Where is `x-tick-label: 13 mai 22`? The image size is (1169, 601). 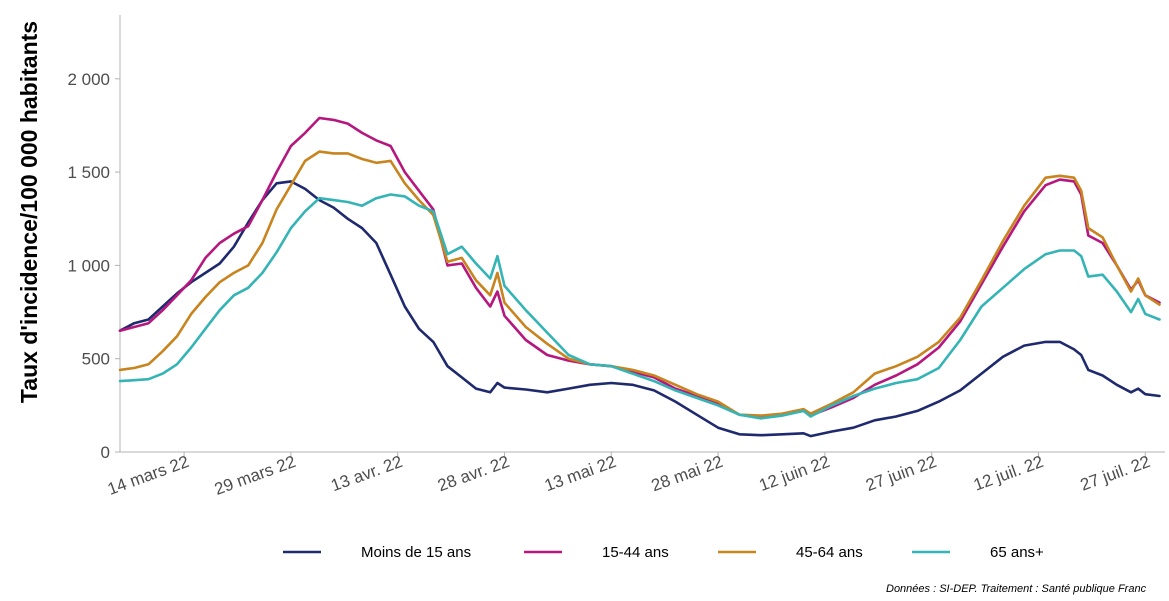 x-tick-label: 13 mai 22 is located at coordinates (580, 473).